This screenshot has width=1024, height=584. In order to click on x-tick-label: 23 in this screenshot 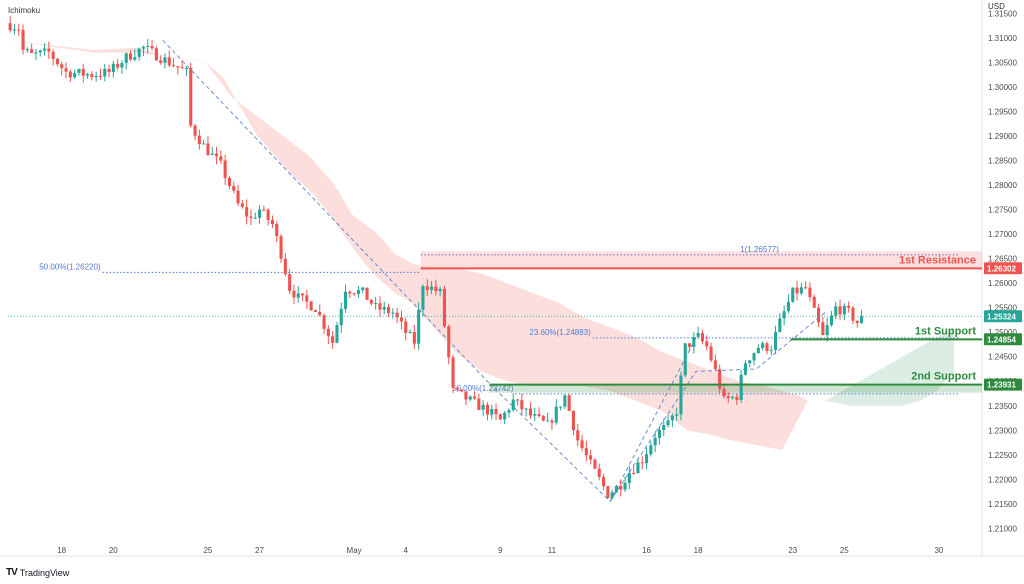, I will do `click(792, 550)`.